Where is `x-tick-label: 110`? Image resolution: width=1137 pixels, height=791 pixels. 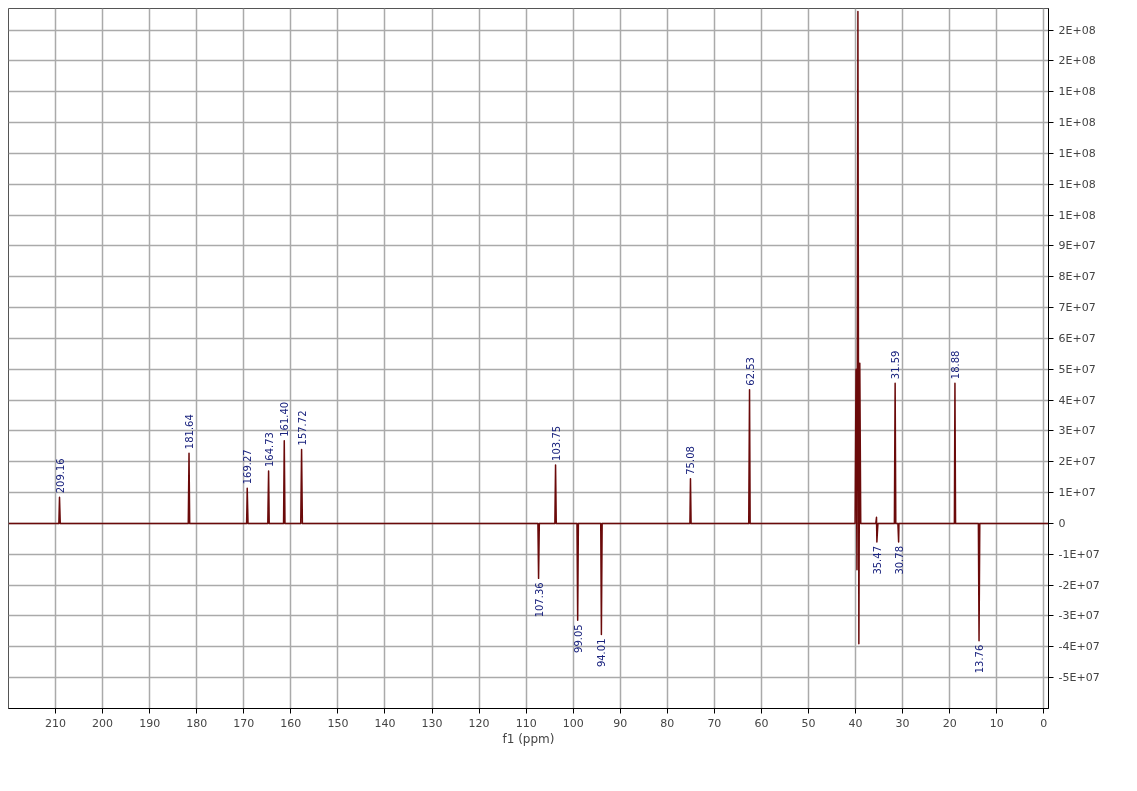 x-tick-label: 110 is located at coordinates (526, 723).